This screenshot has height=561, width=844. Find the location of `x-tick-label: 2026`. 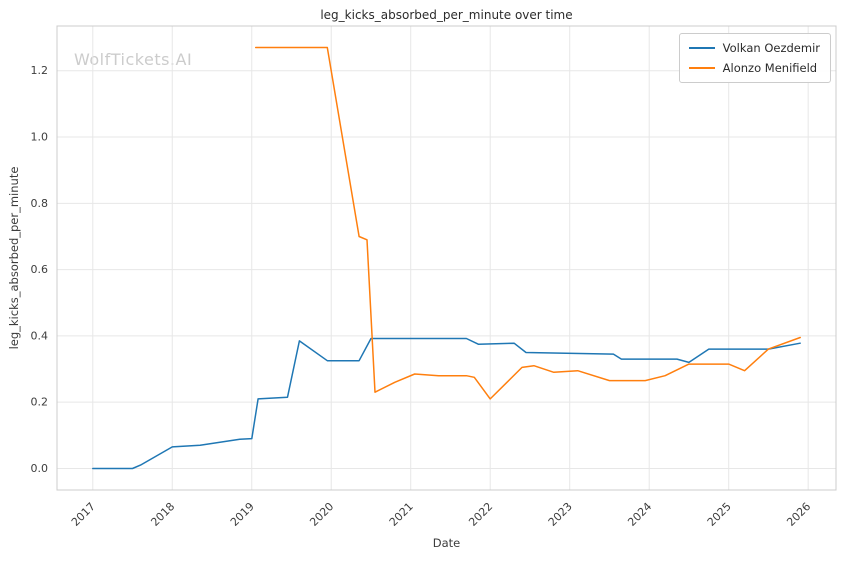

x-tick-label: 2026 is located at coordinates (798, 514).